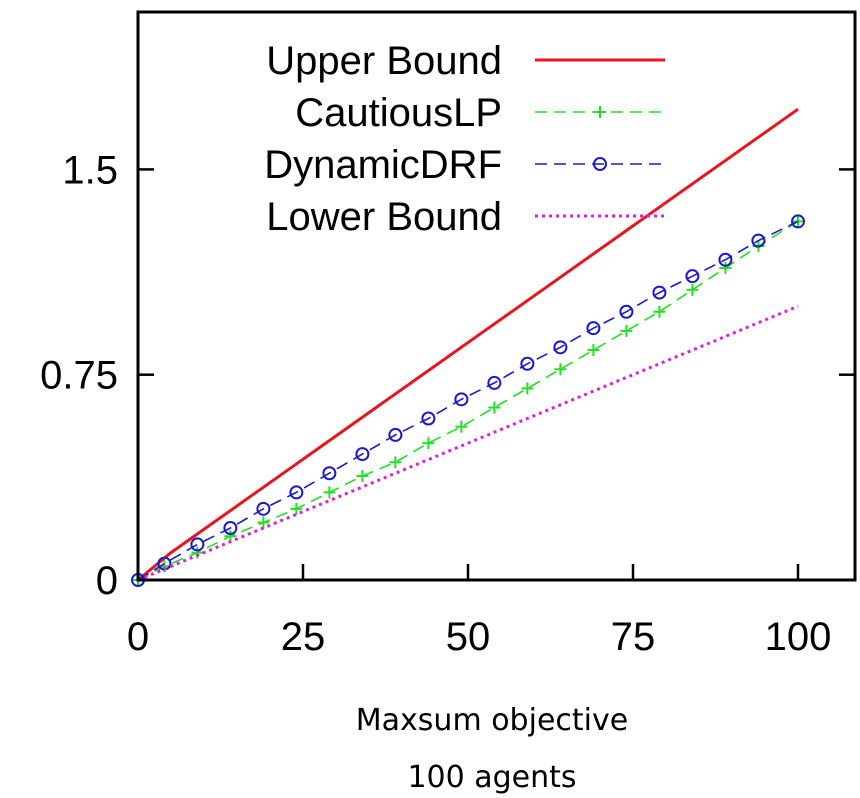 Image resolution: width=860 pixels, height=798 pixels. What do you see at coordinates (468, 637) in the screenshot?
I see `x-tick-label: 50` at bounding box center [468, 637].